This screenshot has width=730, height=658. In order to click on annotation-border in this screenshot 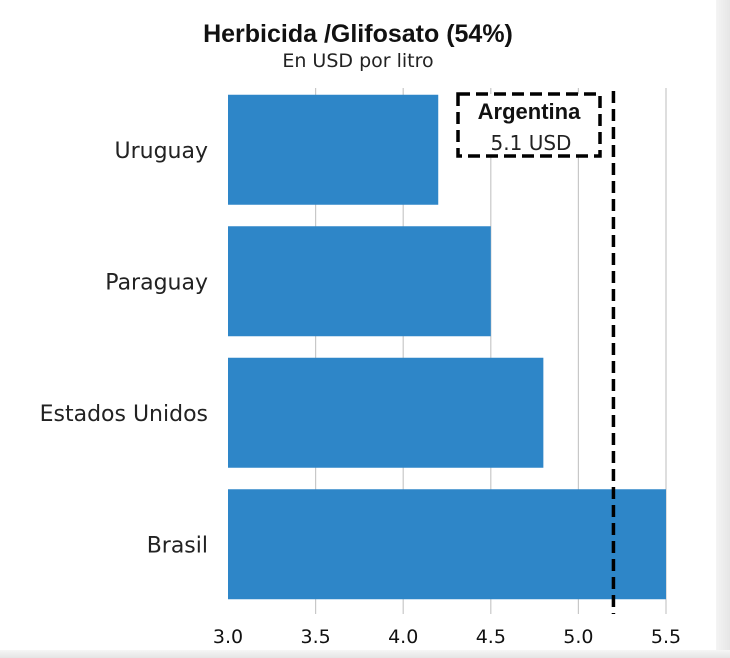, I will do `click(529, 125)`.